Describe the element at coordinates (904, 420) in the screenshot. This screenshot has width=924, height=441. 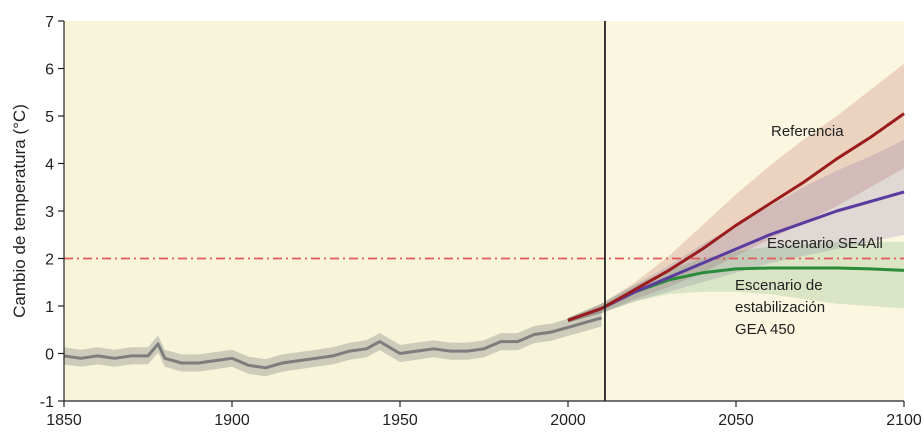
I see `x-tick-label: 2100` at that location.